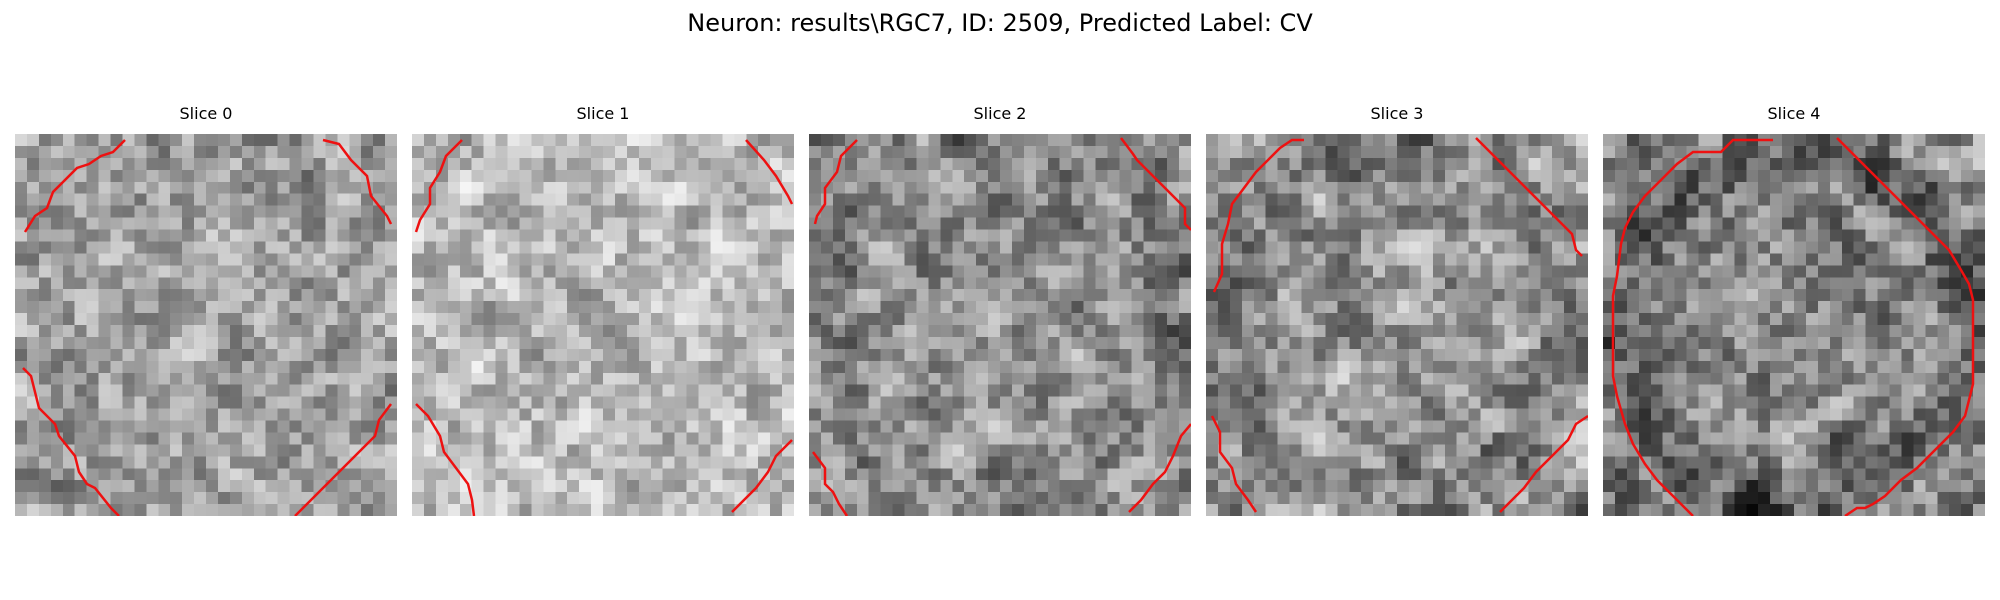 The width and height of the screenshot is (2000, 600). What do you see at coordinates (603, 113) in the screenshot?
I see `slice-title-1: Slice 1` at bounding box center [603, 113].